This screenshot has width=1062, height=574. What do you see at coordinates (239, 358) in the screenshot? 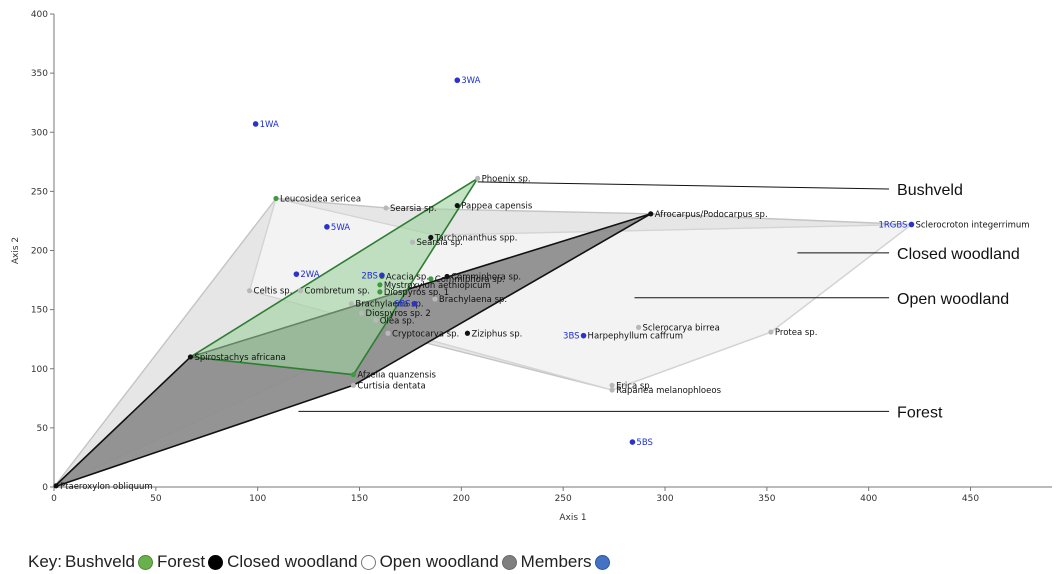
I see `data-point-label: Spirostachys africana` at bounding box center [239, 358].